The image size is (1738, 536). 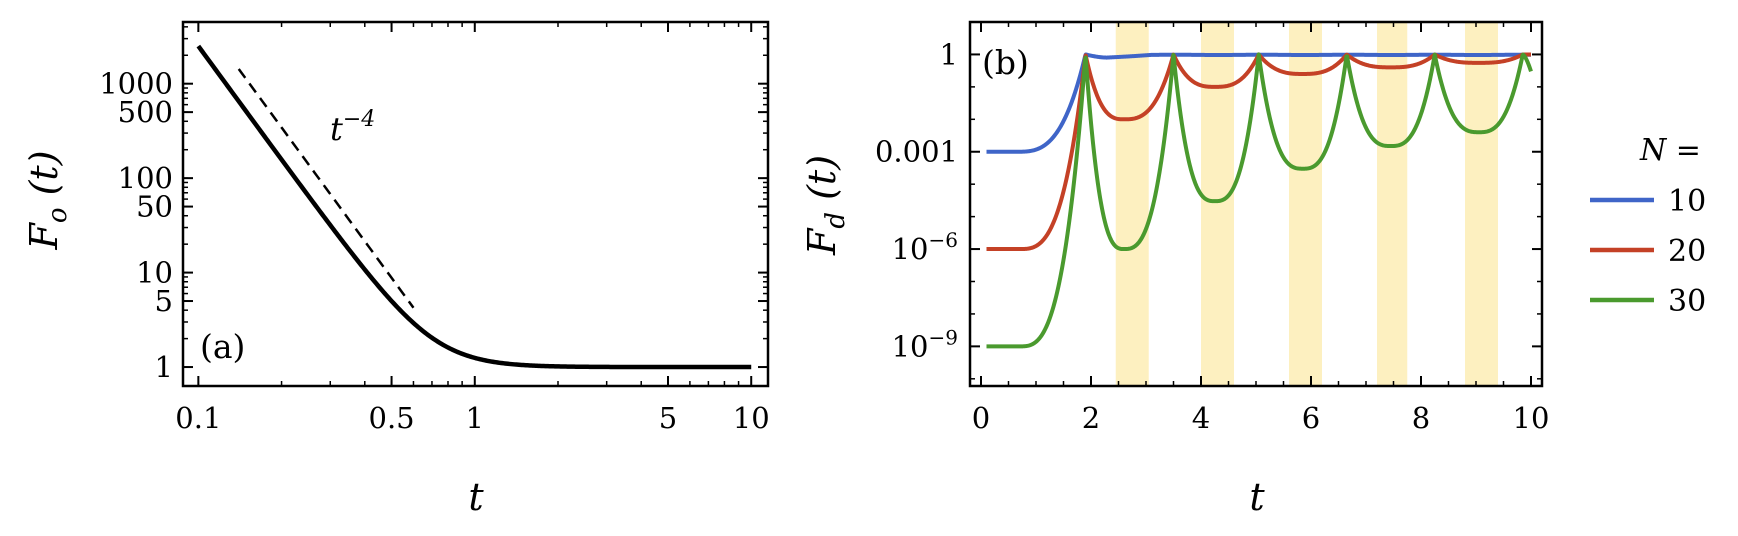 What do you see at coordinates (1687, 251) in the screenshot?
I see `legend-label-n20: 20` at bounding box center [1687, 251].